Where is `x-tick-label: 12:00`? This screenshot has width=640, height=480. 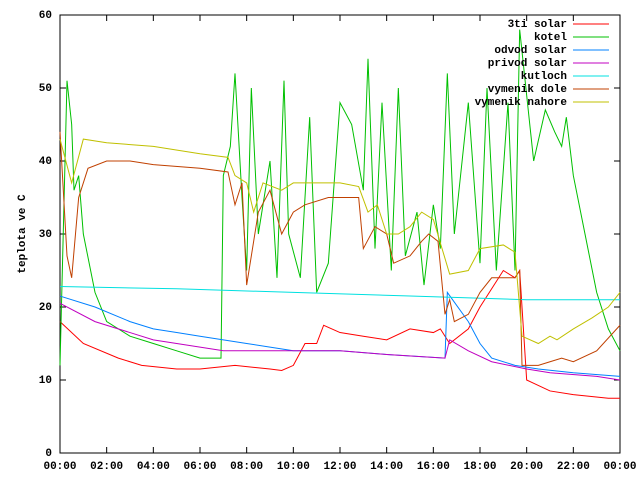 x-tick-label: 12:00 is located at coordinates (339, 467).